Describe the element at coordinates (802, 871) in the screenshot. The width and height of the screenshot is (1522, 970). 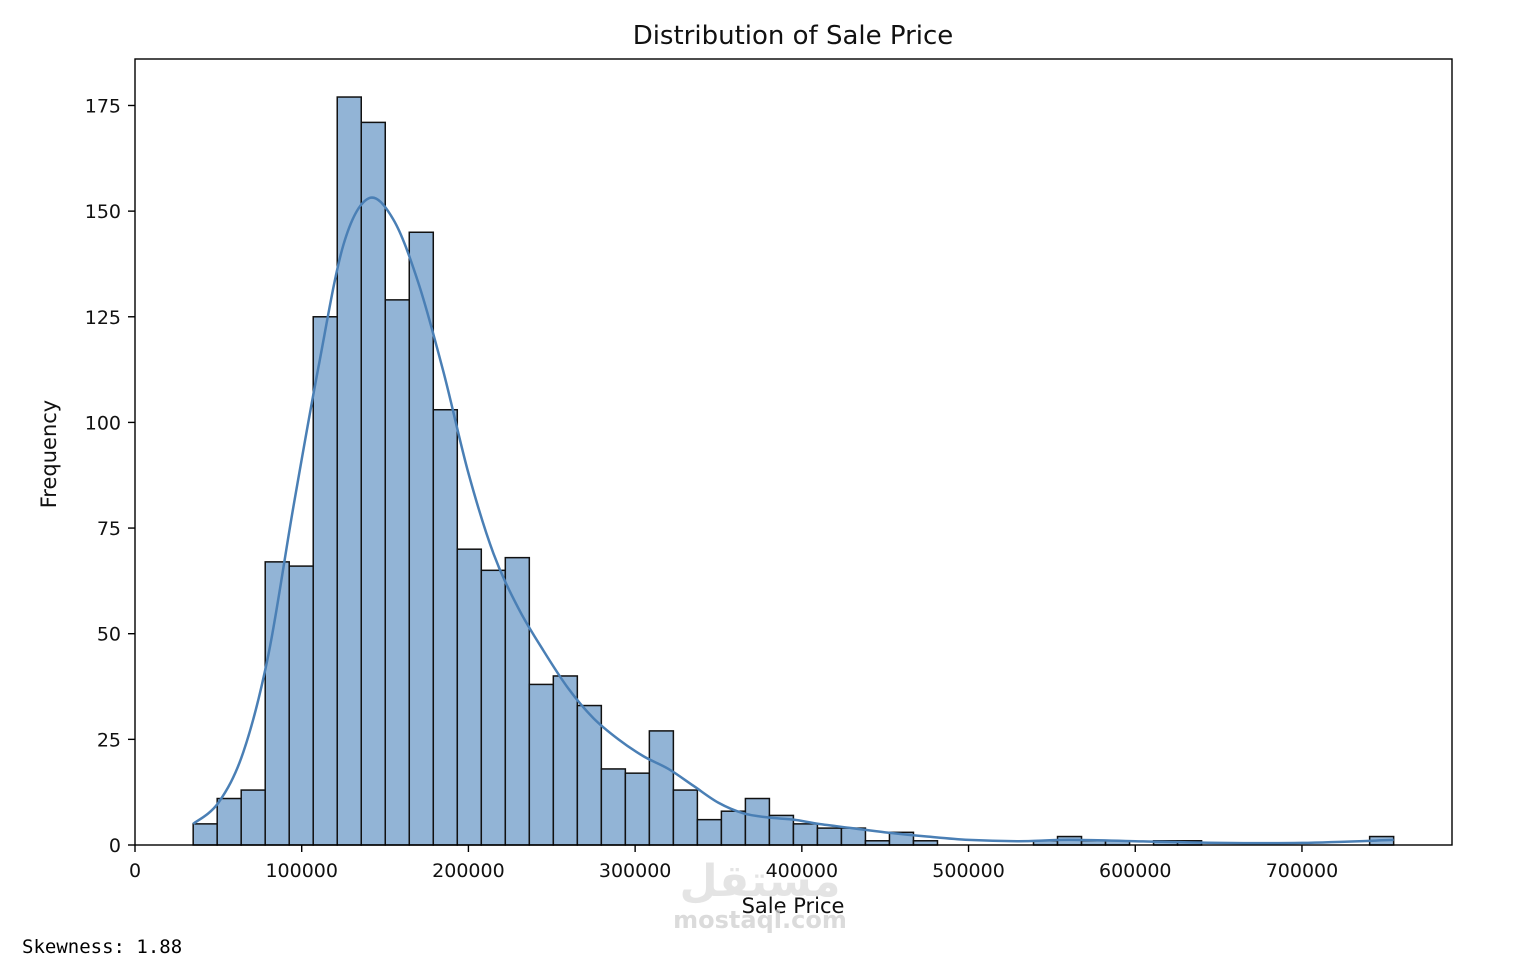
I see `x-tick-label: 400000` at that location.